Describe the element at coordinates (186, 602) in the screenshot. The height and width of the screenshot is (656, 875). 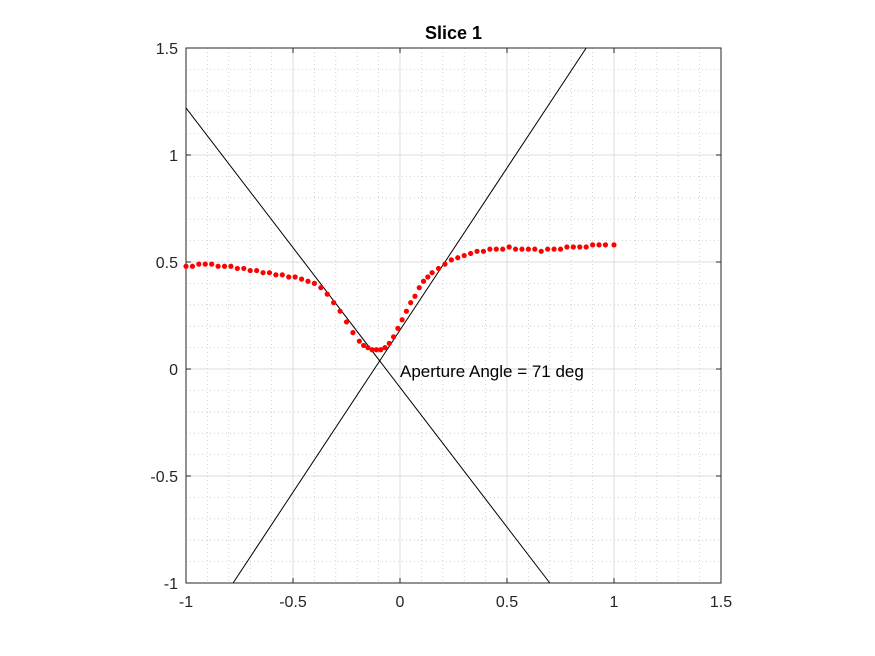
I see `x-tick-label: -1` at that location.